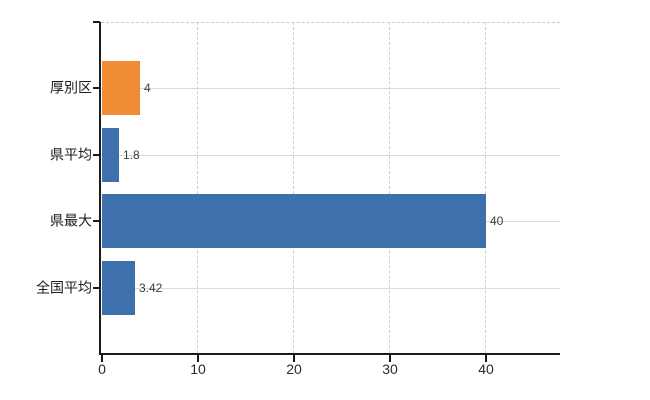 The width and height of the screenshot is (650, 400). What do you see at coordinates (486, 369) in the screenshot?
I see `x-tick-label: 40` at bounding box center [486, 369].